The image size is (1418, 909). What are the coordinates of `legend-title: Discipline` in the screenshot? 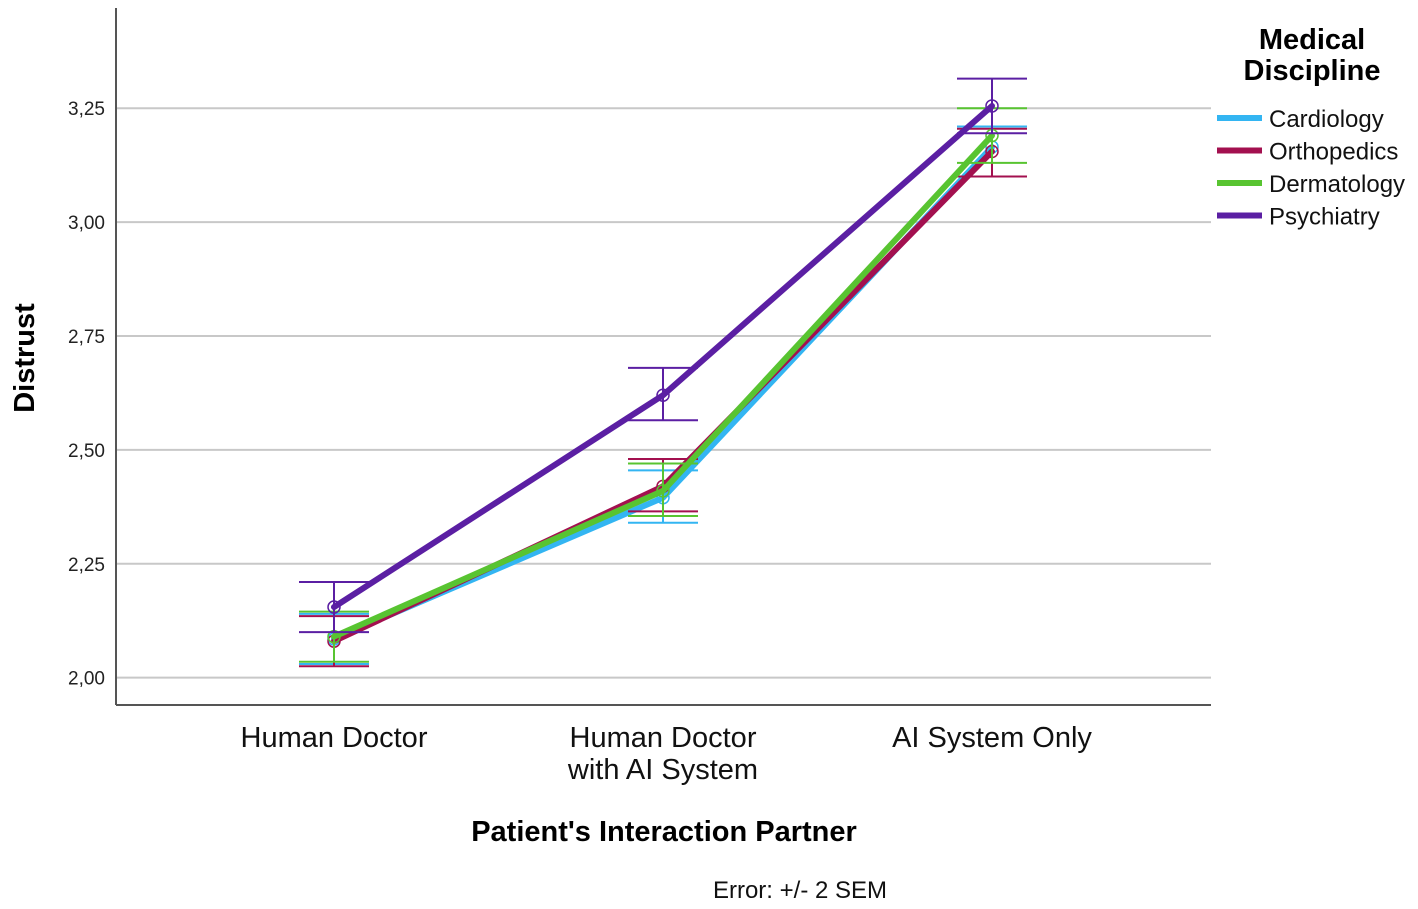 It's located at (1312, 71).